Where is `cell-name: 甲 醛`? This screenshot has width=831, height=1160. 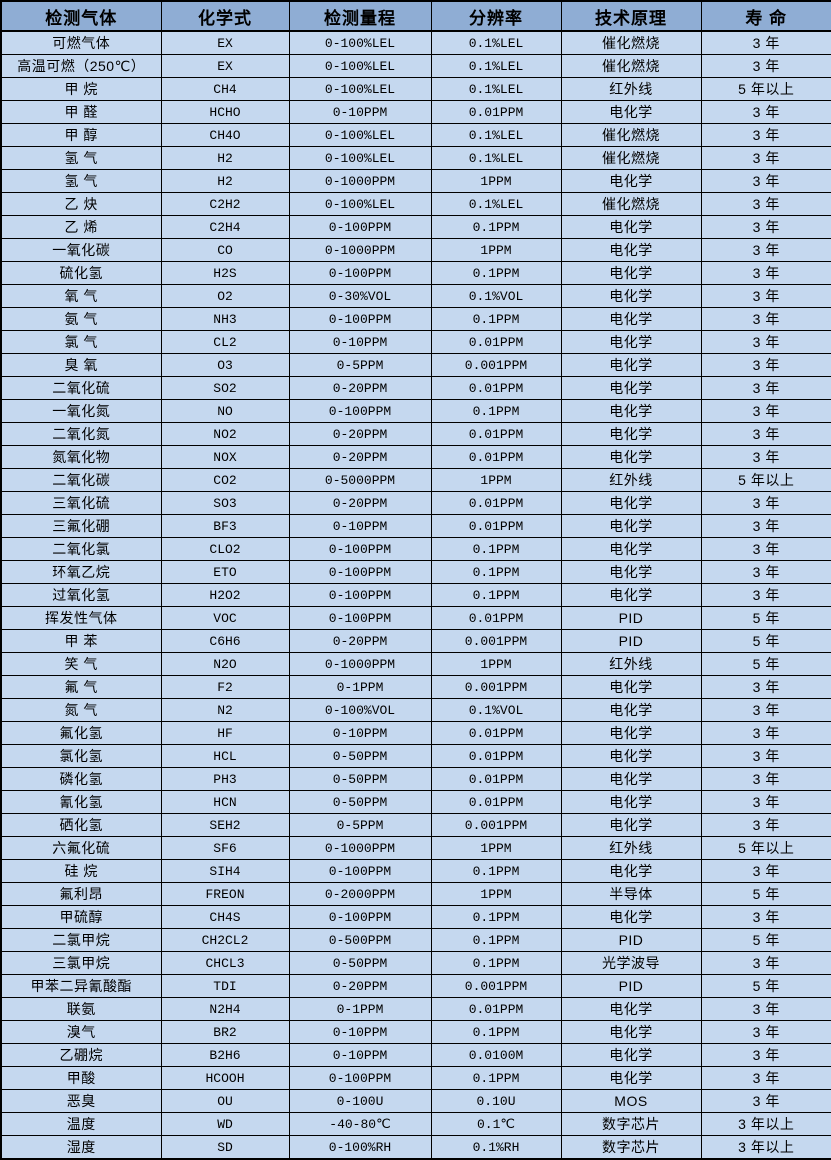
cell-name: 甲 醛 is located at coordinates (81, 112).